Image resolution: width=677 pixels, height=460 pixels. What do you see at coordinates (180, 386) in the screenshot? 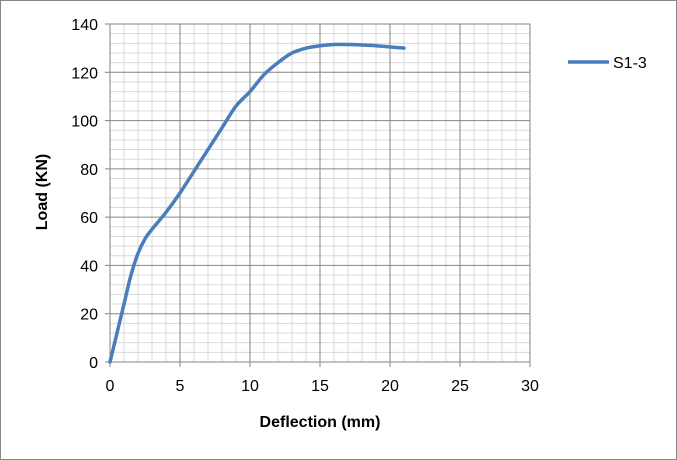
I see `x-tick-label: 5` at bounding box center [180, 386].